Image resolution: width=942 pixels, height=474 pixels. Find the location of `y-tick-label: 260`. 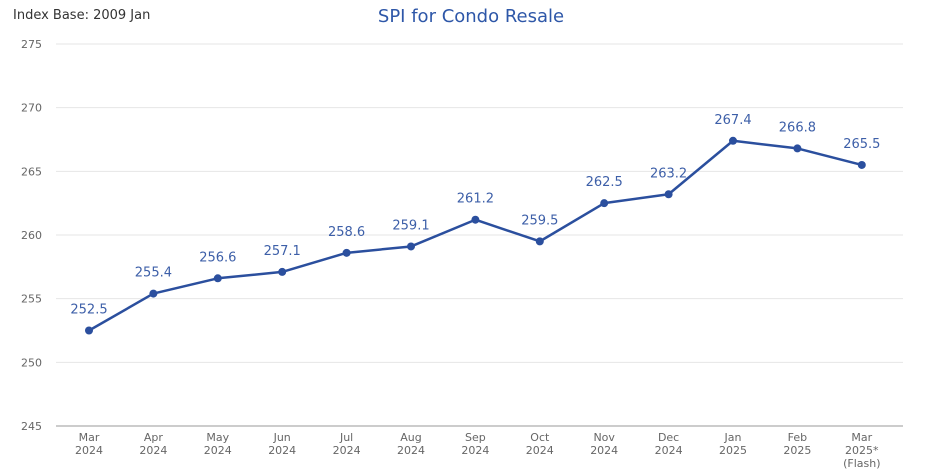

y-tick-label: 260 is located at coordinates (31, 235).